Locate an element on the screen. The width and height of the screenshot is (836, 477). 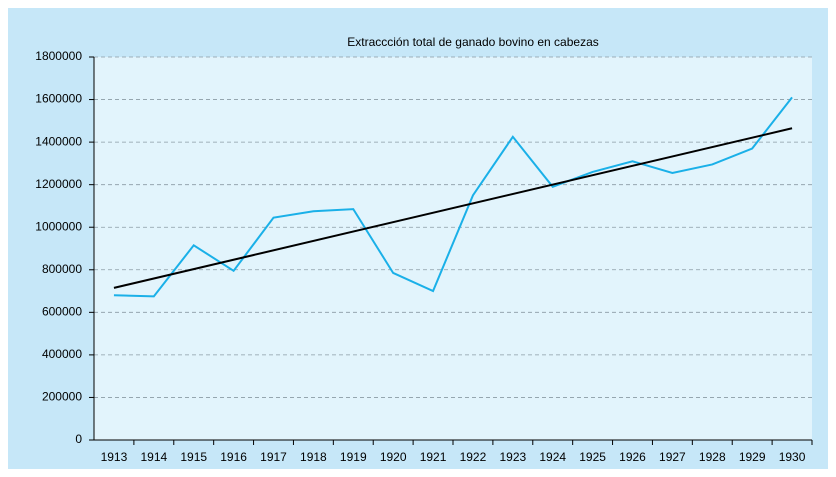
x-tick-label: 1921 is located at coordinates (433, 457).